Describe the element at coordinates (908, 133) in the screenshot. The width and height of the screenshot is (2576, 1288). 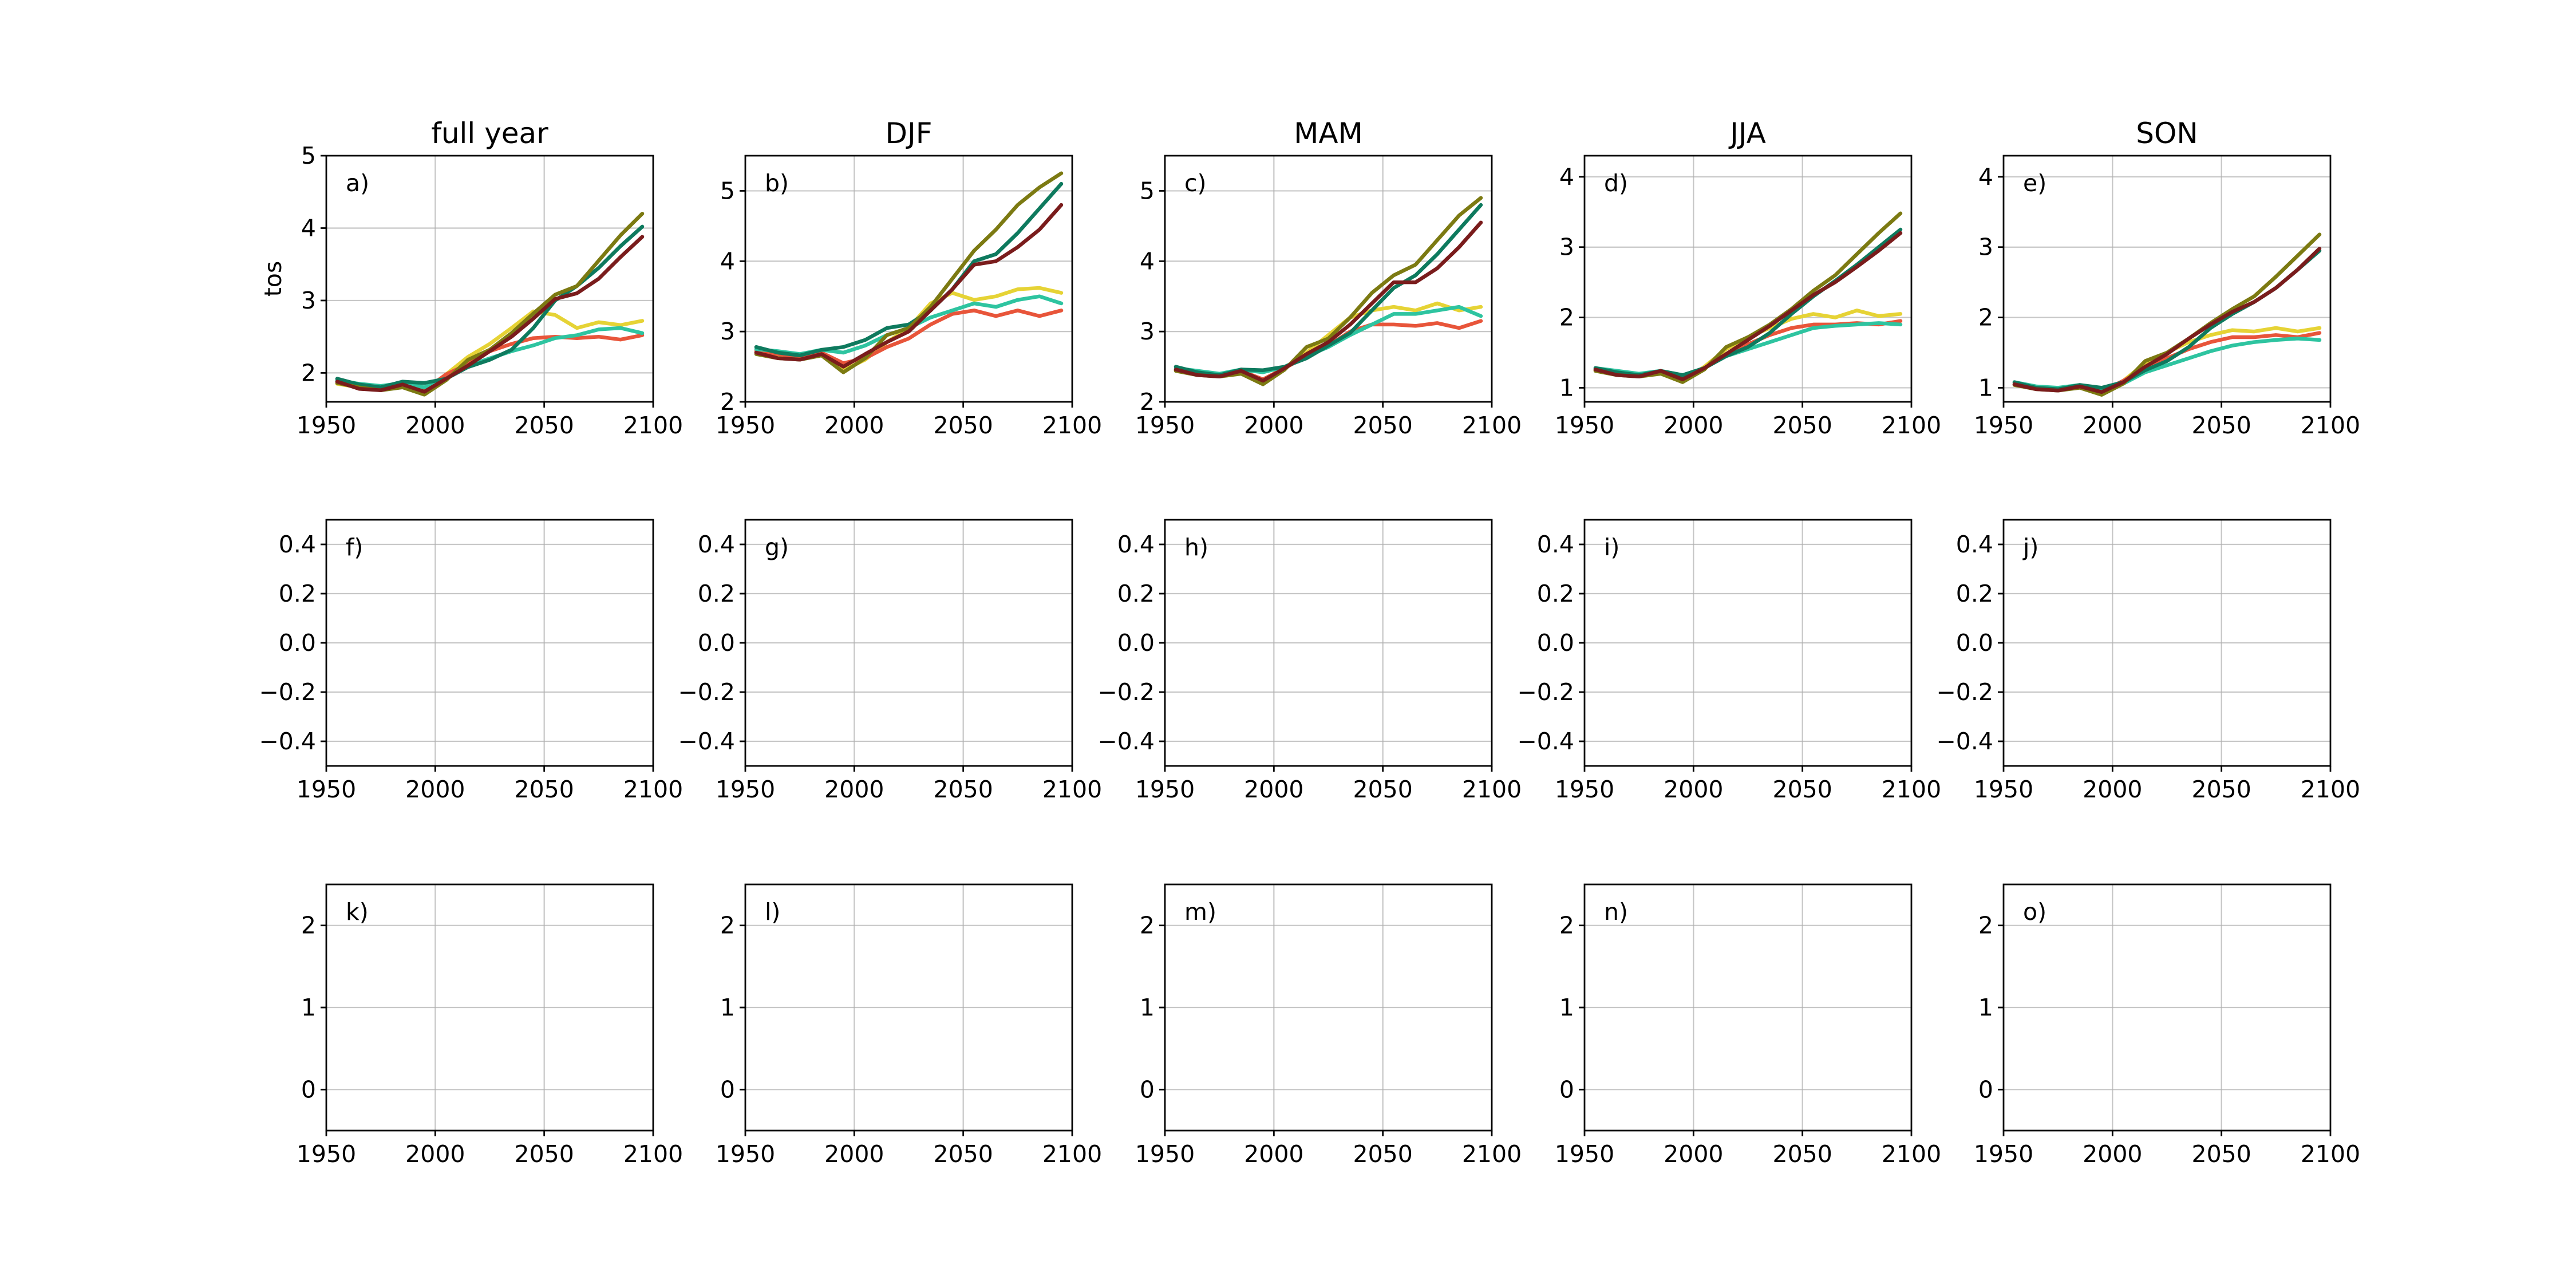
I see `panel-title: DJF` at that location.